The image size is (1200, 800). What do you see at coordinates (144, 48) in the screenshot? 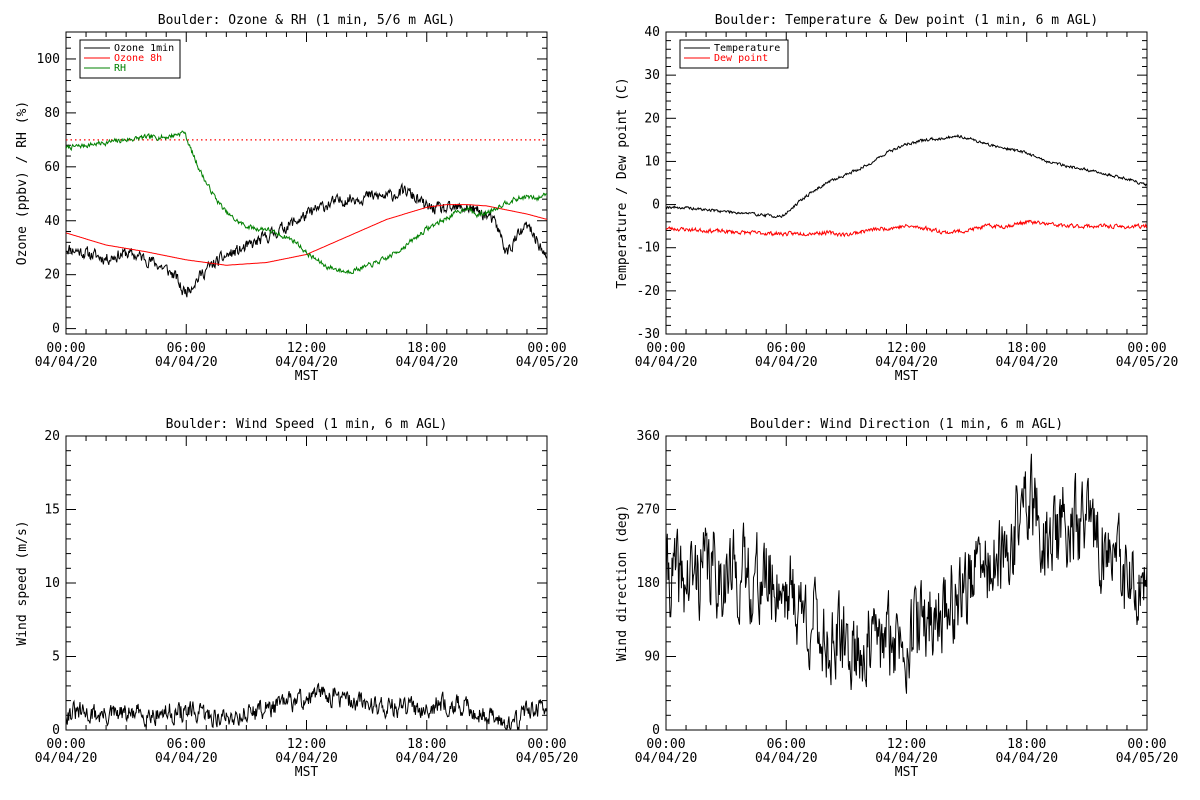
I see `legend-label: Ozone 1min` at bounding box center [144, 48].